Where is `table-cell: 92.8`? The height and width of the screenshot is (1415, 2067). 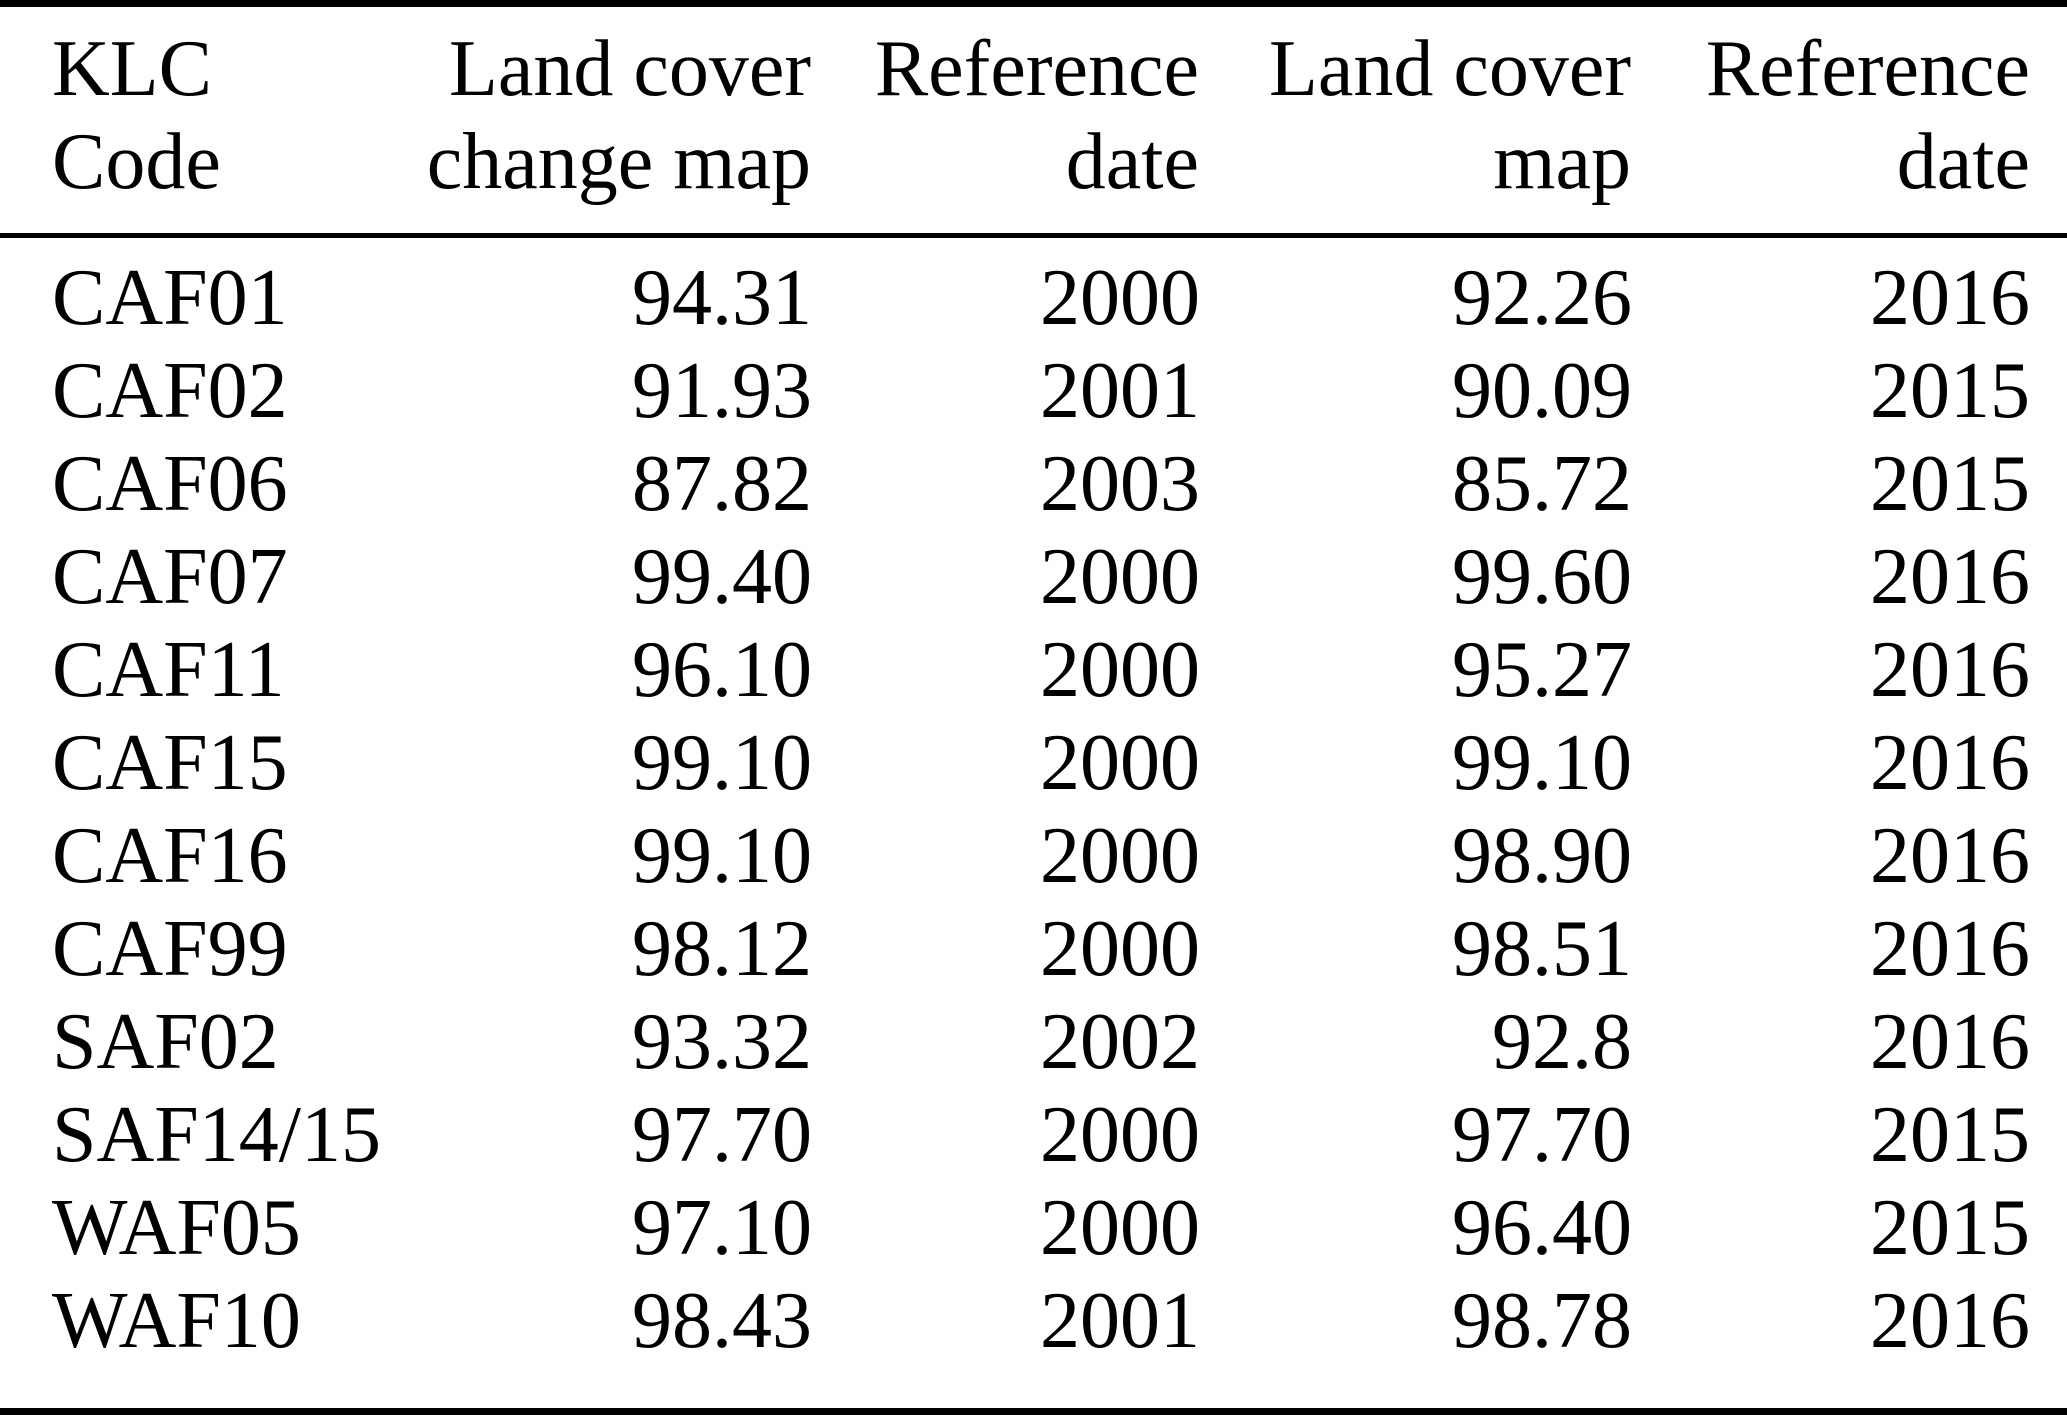
table-cell: 92.8 is located at coordinates (1562, 1042).